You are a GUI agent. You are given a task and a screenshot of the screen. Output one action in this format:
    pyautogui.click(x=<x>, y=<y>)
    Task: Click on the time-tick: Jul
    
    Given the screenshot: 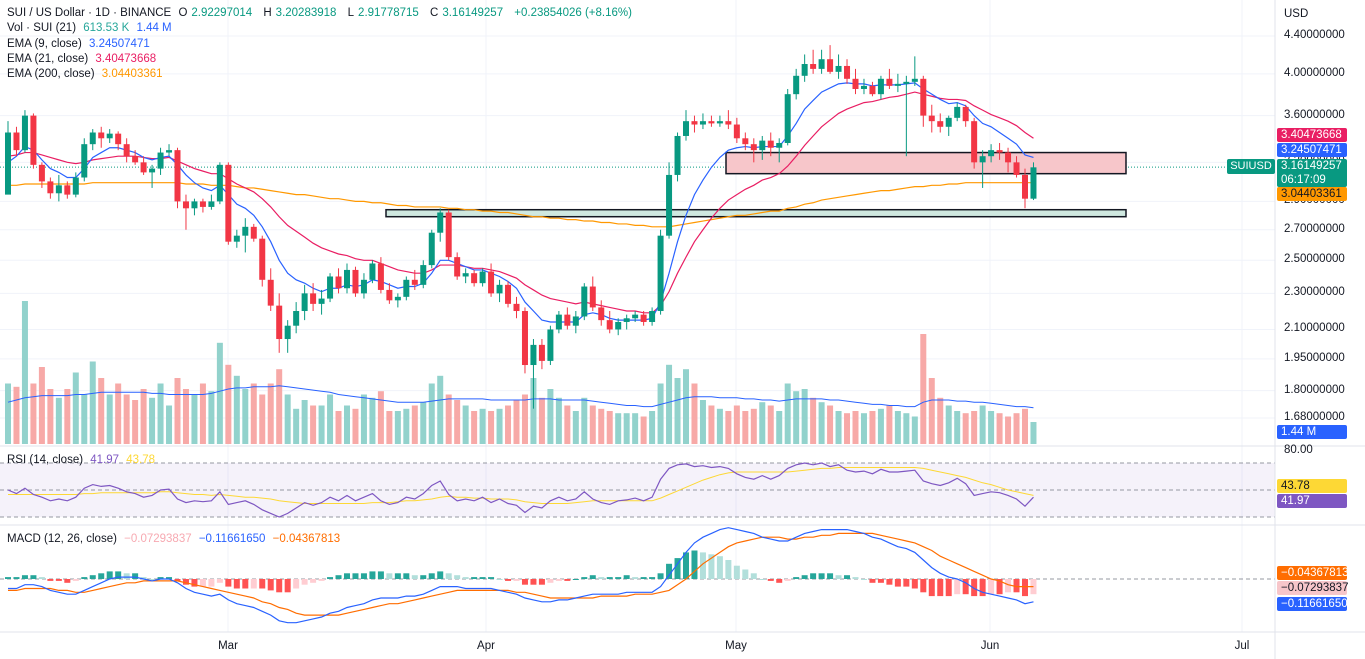 What is the action you would take?
    pyautogui.click(x=1242, y=646)
    